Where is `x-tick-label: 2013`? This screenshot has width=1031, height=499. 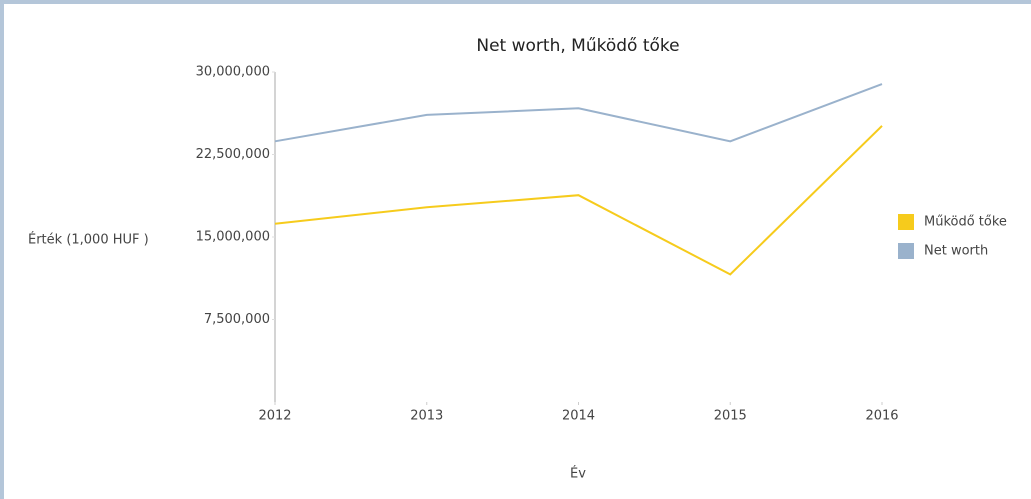 x-tick-label: 2013 is located at coordinates (426, 416).